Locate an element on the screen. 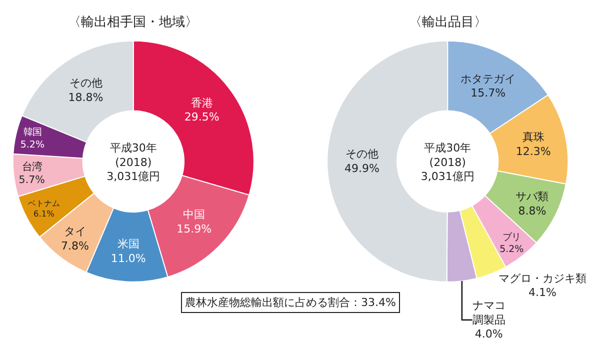 The height and width of the screenshot is (346, 598). slice-label: 中国 is located at coordinates (194, 215).